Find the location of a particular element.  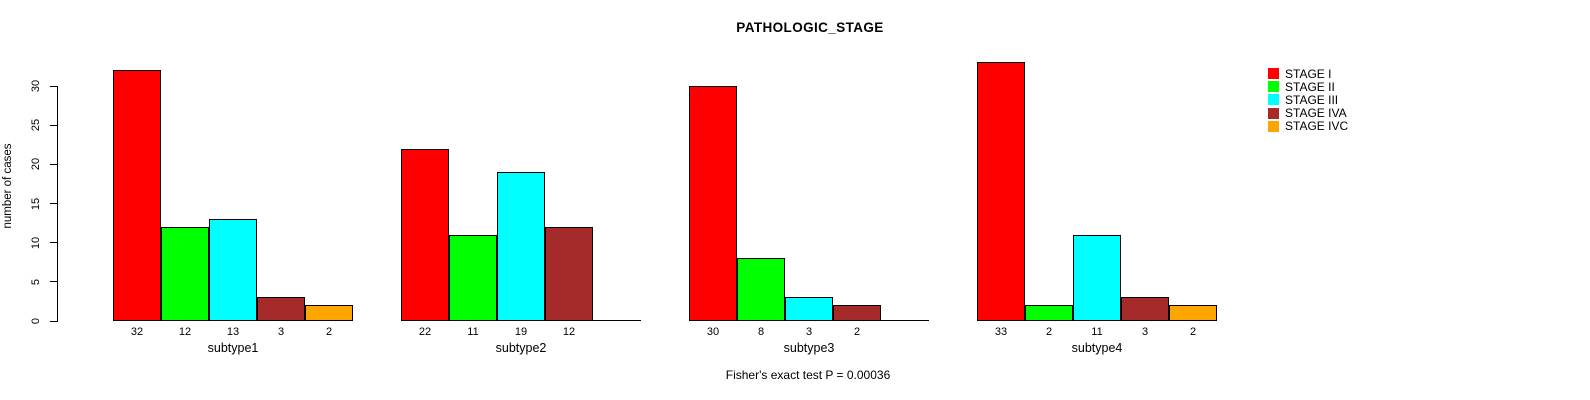

bar-subtype3-stage-iva is located at coordinates (857, 313).